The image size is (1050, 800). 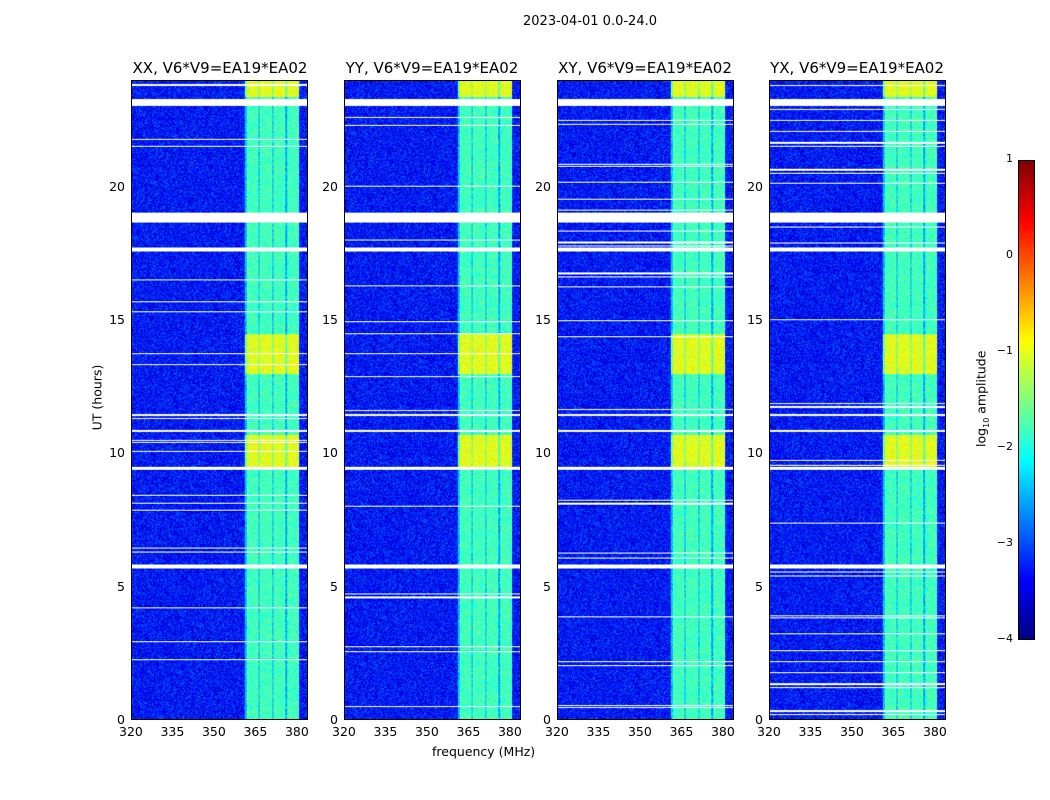 I want to click on heatmap-yy, so click(x=432, y=400).